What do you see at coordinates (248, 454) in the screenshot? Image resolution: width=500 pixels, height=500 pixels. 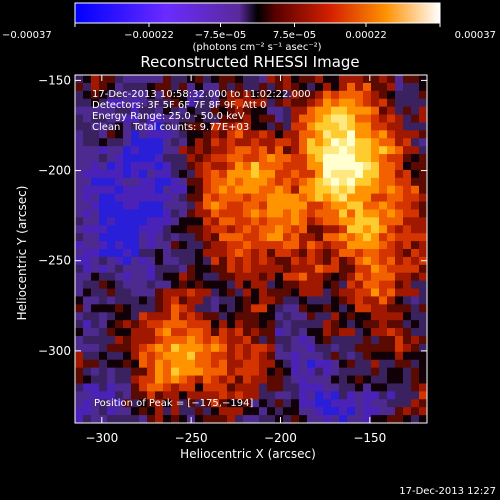 I see `x-axis-label: Heliocentric X (arcsec)` at bounding box center [248, 454].